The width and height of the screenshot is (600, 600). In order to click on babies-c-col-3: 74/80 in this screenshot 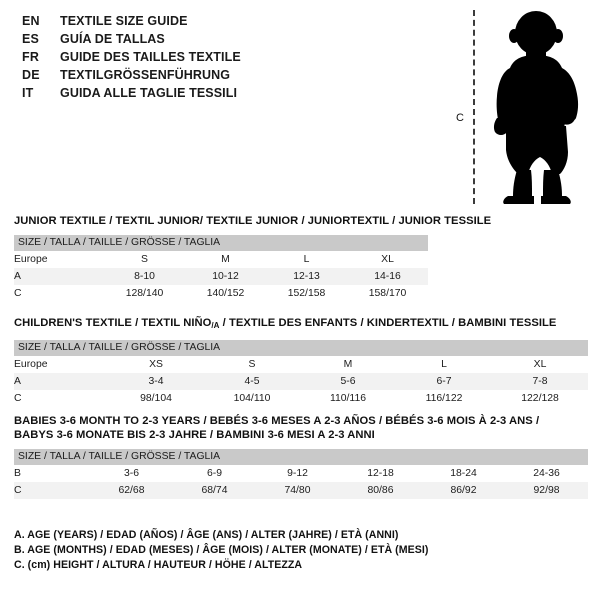, I will do `click(297, 490)`.